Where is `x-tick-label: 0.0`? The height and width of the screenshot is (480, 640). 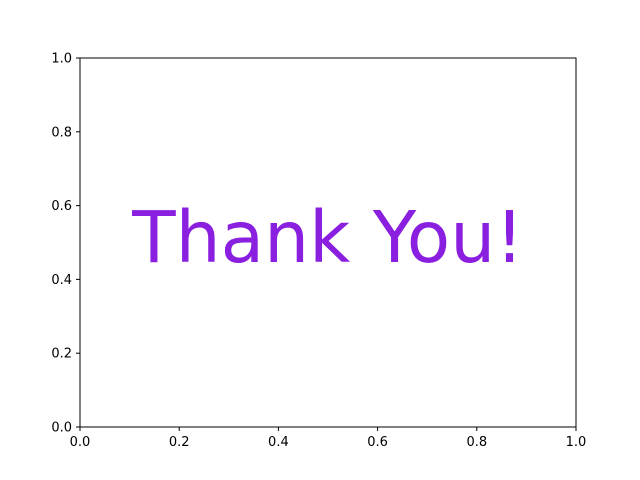 x-tick-label: 0.0 is located at coordinates (80, 442).